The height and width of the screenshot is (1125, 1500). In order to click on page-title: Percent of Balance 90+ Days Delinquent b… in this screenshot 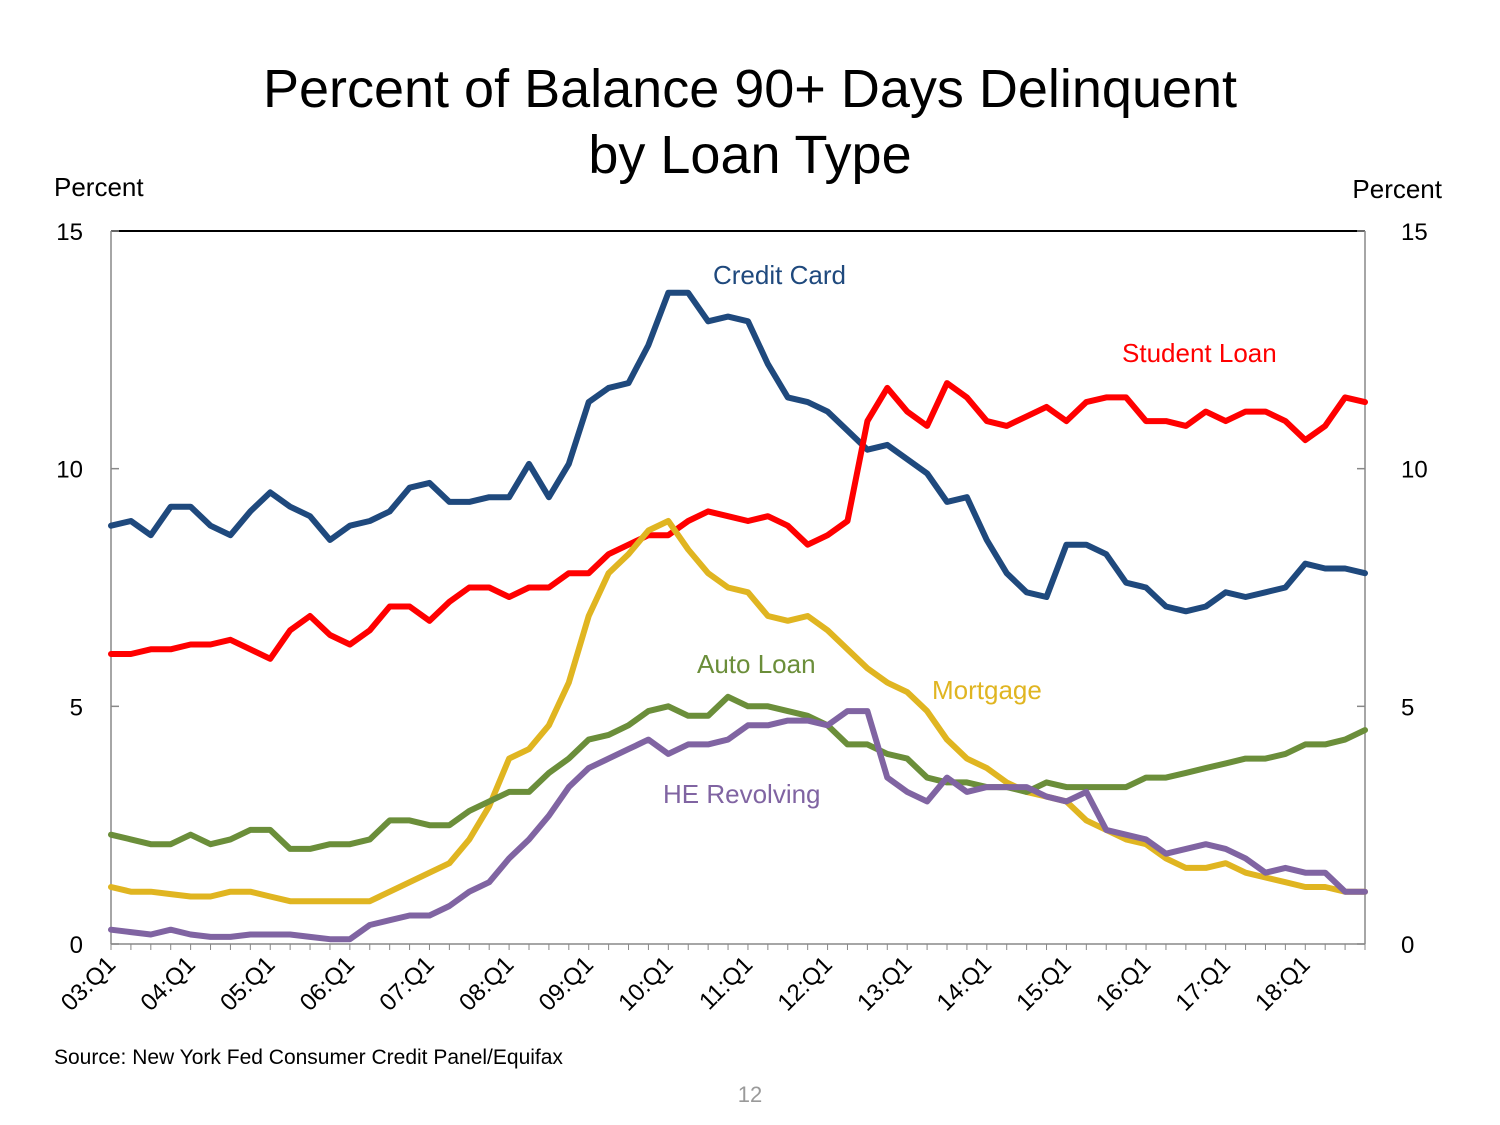, I will do `click(750, 122)`.